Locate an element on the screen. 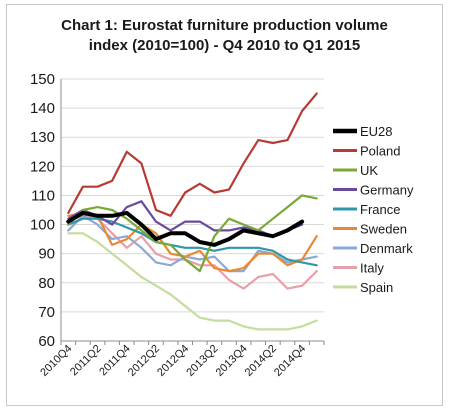  y-tick-label: 110 is located at coordinates (43, 195).